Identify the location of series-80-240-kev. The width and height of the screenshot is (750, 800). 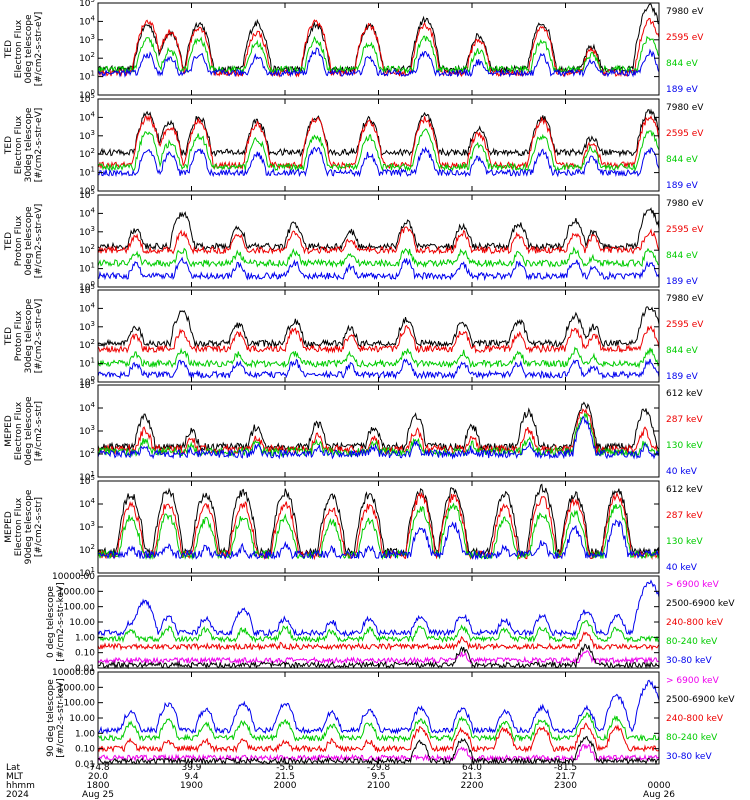
(378, 631).